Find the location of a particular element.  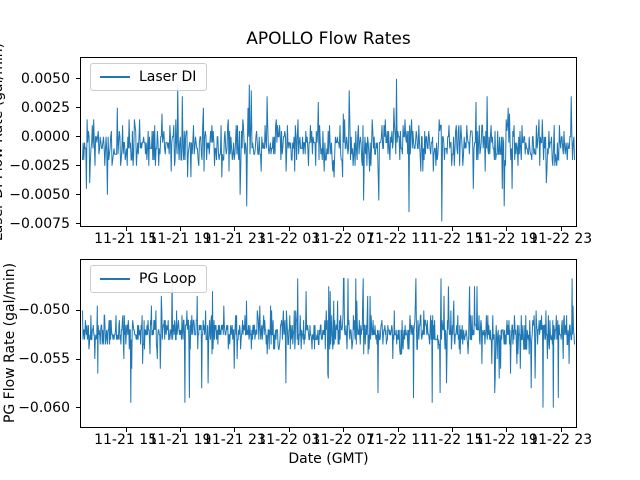

legend-bottom: PG Loop is located at coordinates (149, 279).